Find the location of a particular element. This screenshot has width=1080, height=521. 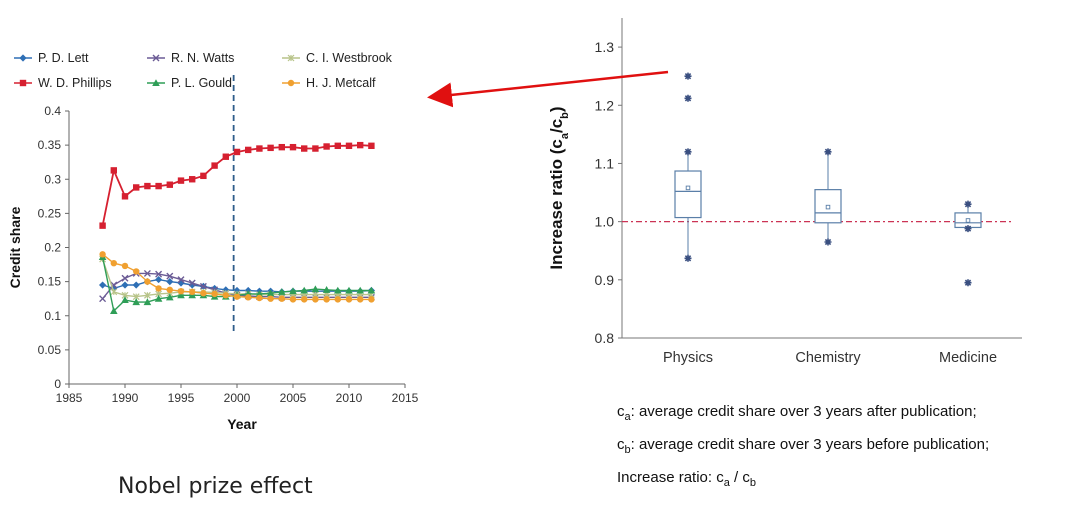

legend-label: W. D. Phillips is located at coordinates (75, 83).